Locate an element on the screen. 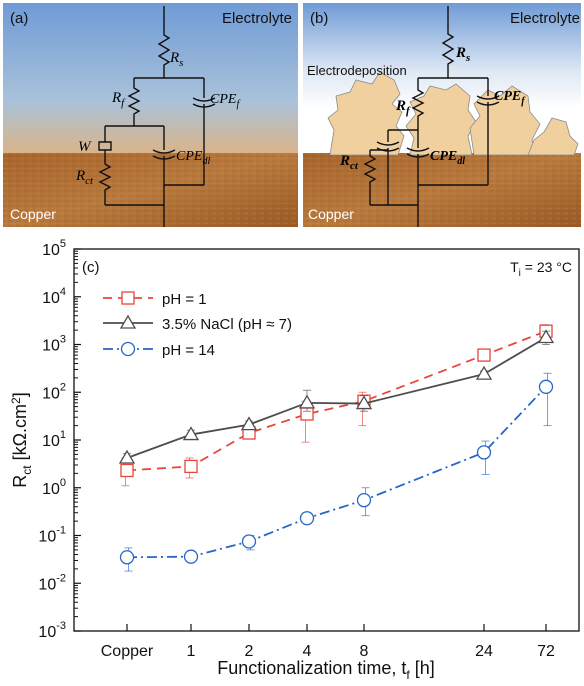 This screenshot has width=584, height=686. label-cpedl-a: CPEdl is located at coordinates (193, 158).